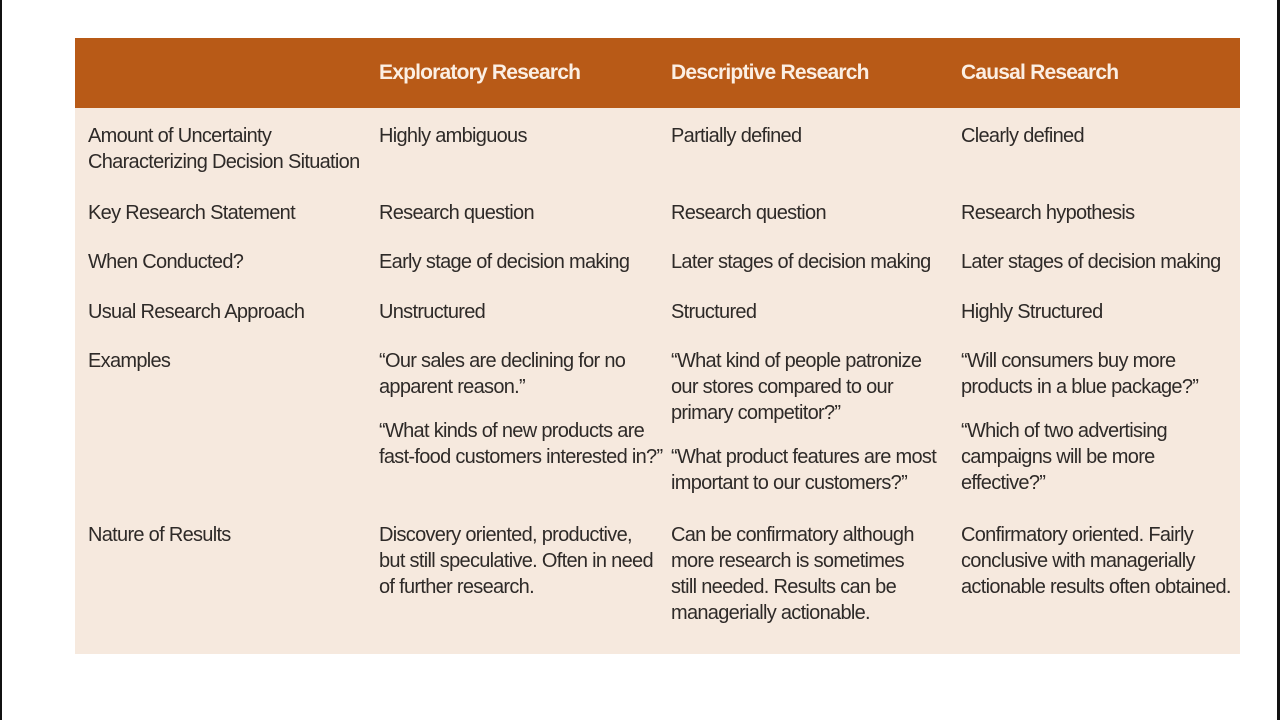 Image resolution: width=1280 pixels, height=720 pixels. What do you see at coordinates (129, 361) in the screenshot?
I see `row-label-examples: Examples` at bounding box center [129, 361].